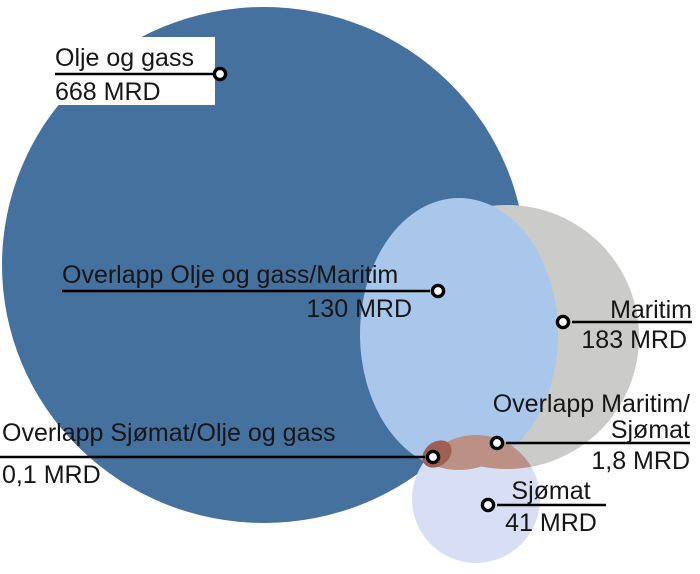 This screenshot has height=574, width=700. Describe the element at coordinates (51, 475) in the screenshot. I see `overlap-seafood-oil-value: 0,1 MRD` at that location.